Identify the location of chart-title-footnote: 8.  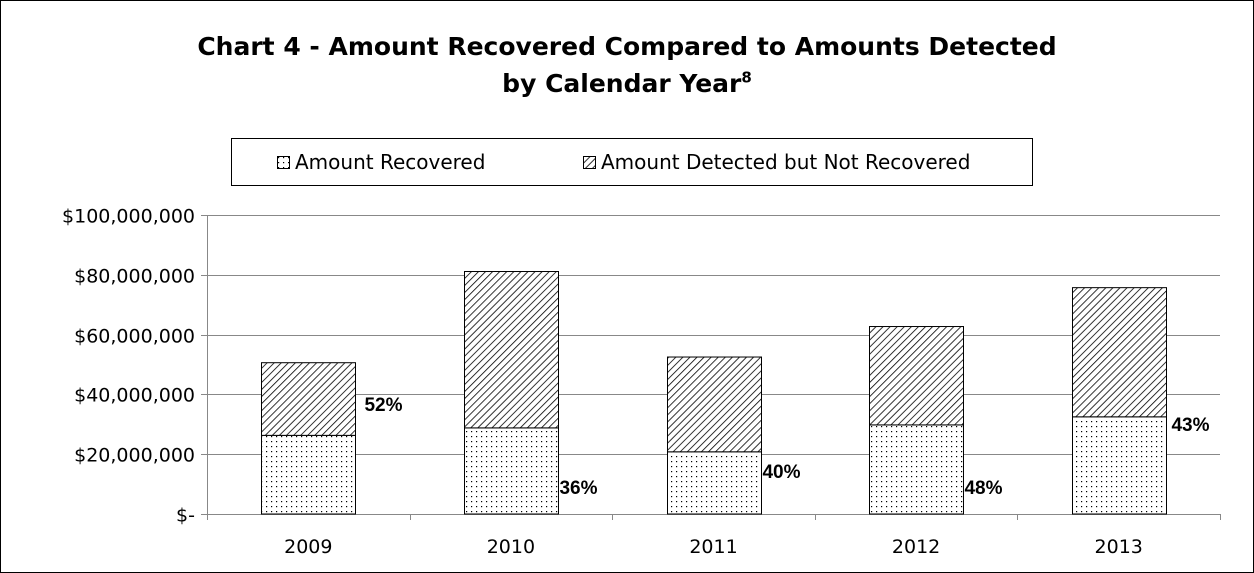
(746, 77).